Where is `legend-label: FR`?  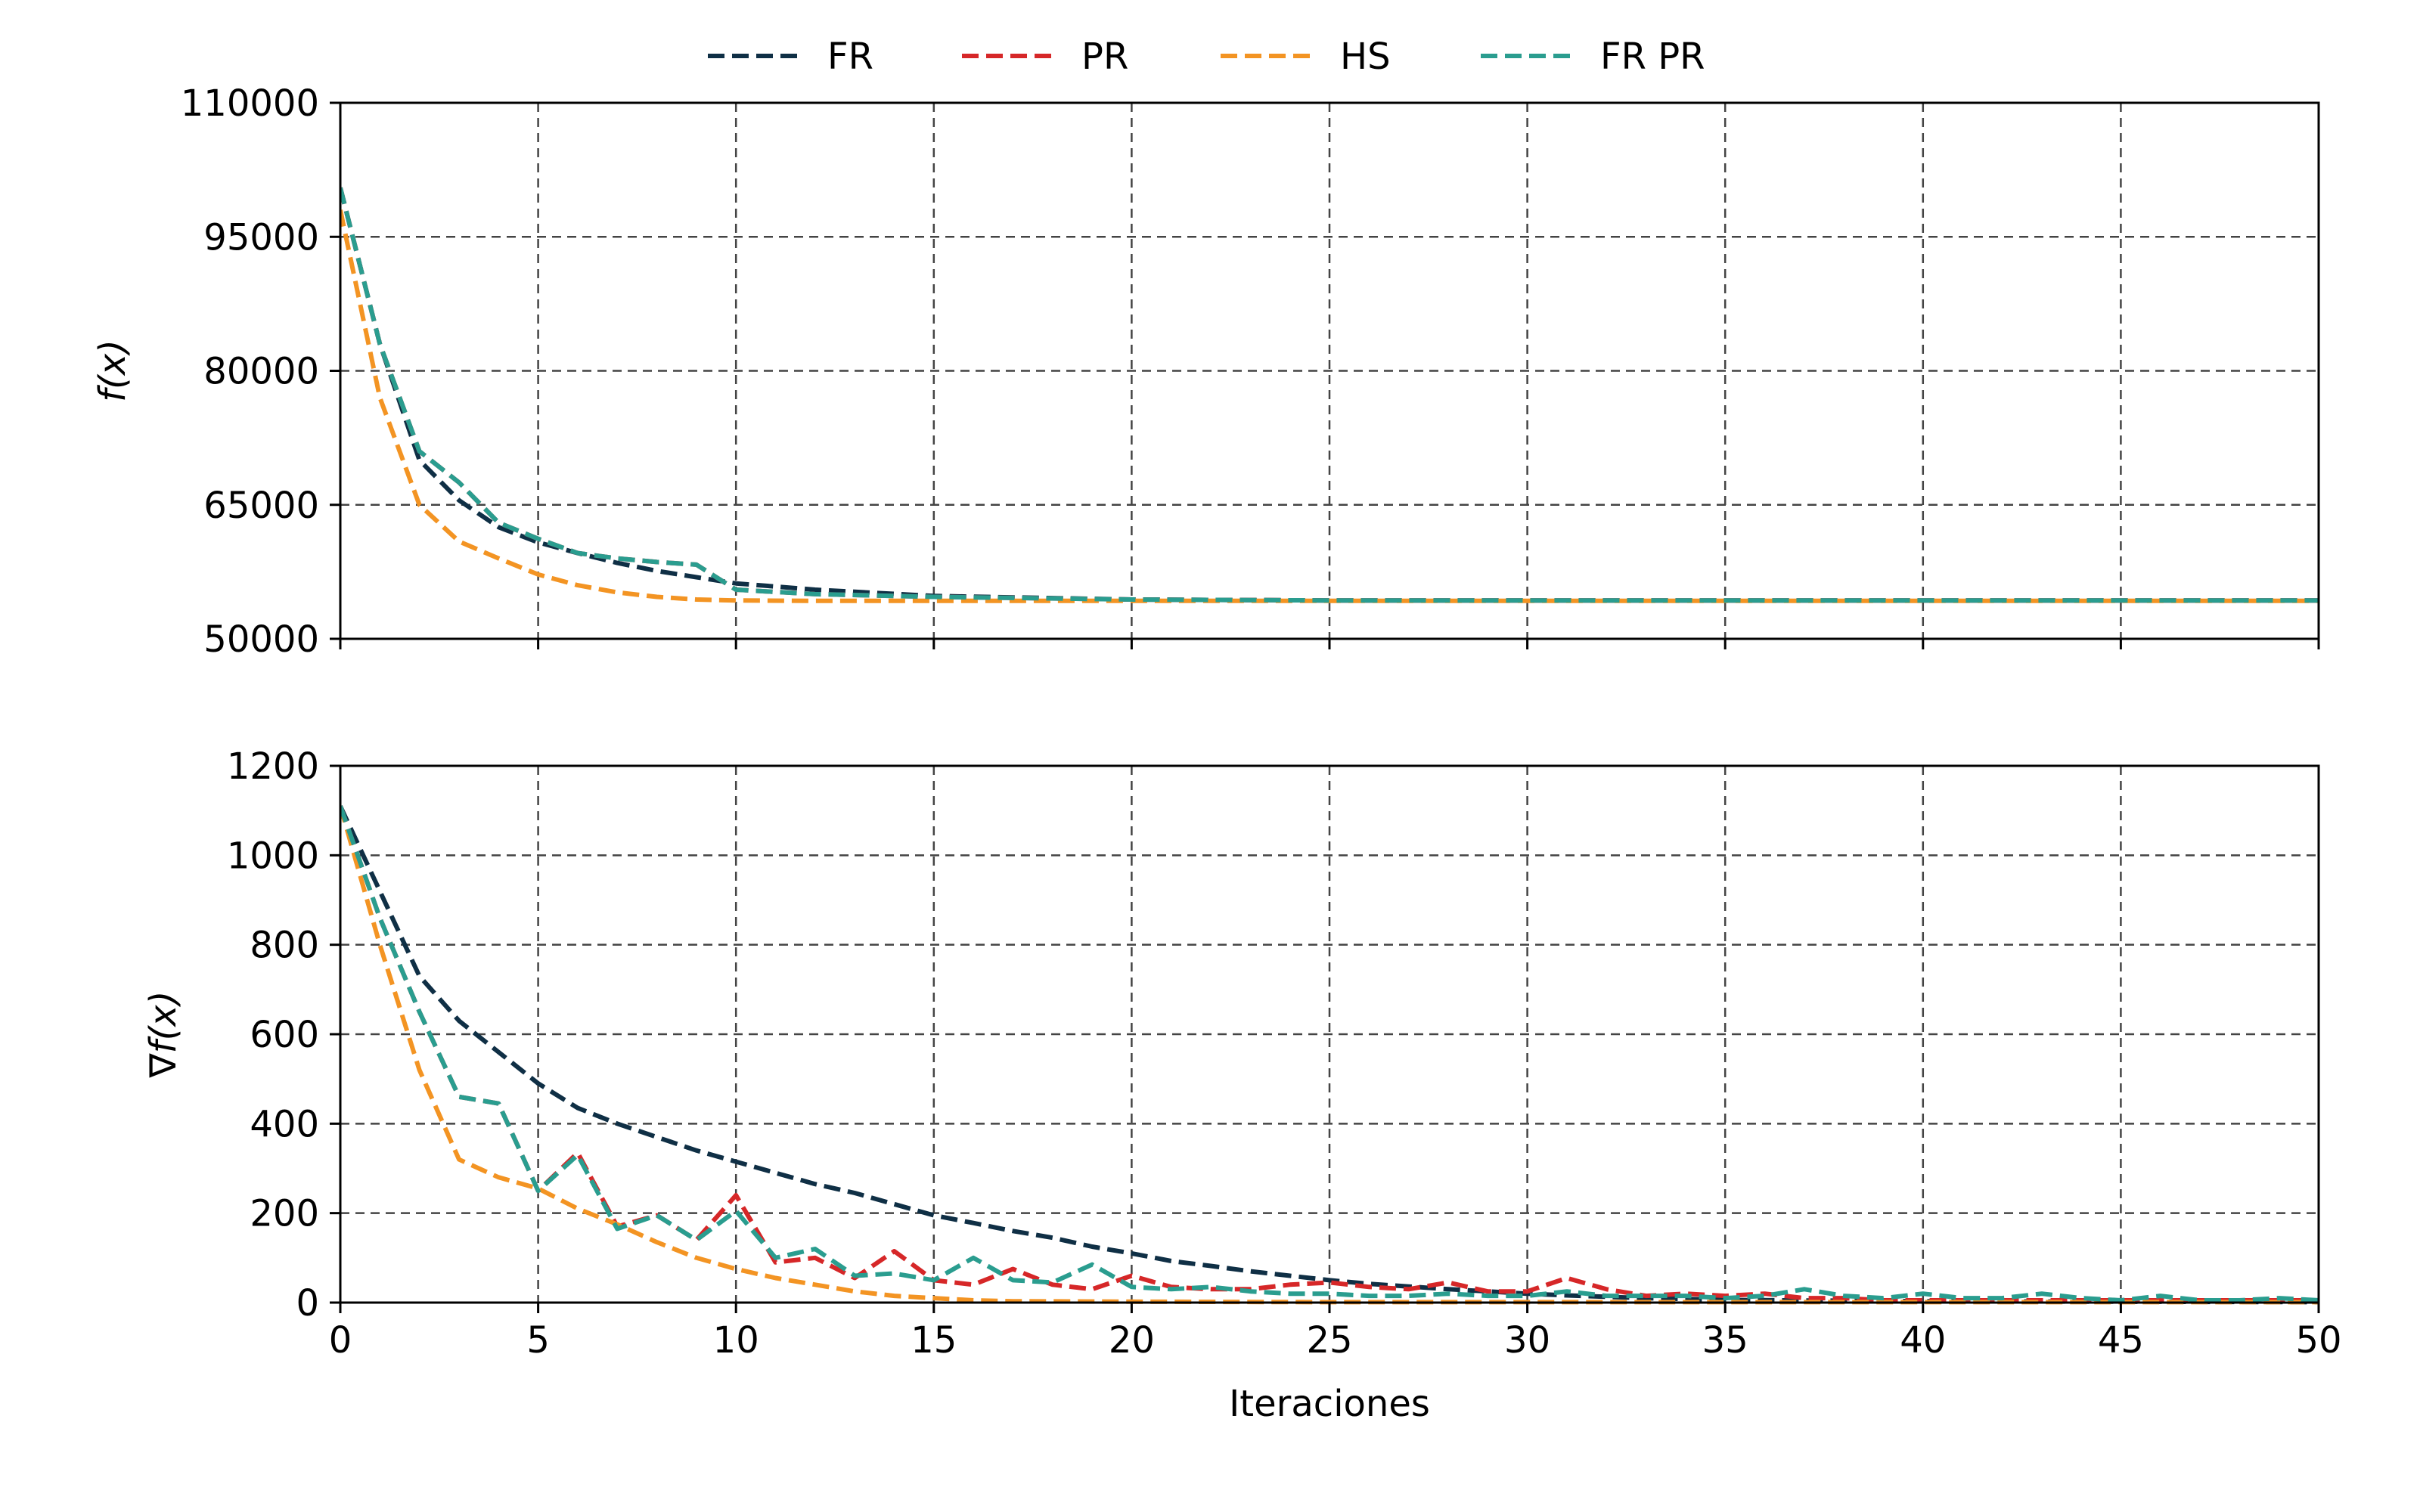 legend-label: FR is located at coordinates (850, 57).